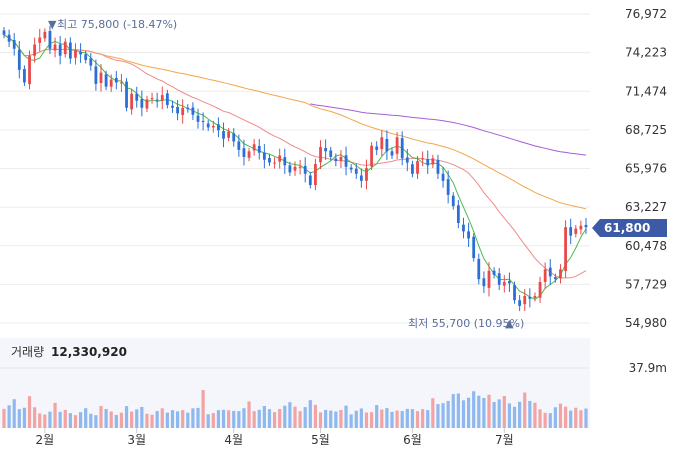 The width and height of the screenshot is (691, 457). I want to click on volume-caption-value: 12,330,920, so click(89, 352).